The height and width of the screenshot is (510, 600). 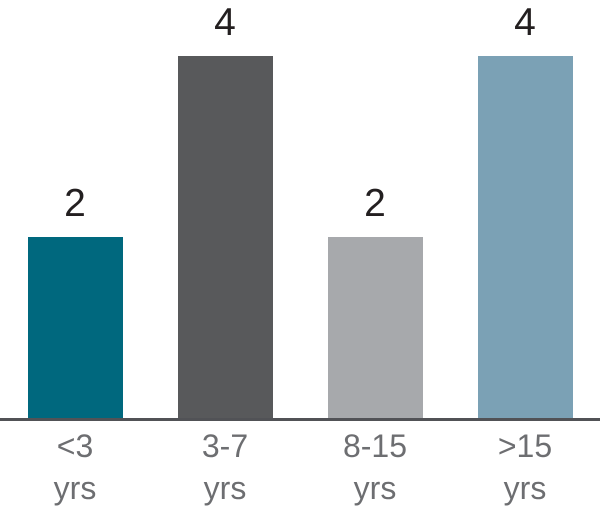 I want to click on category-label: 8-15 yrs, so click(x=375, y=467).